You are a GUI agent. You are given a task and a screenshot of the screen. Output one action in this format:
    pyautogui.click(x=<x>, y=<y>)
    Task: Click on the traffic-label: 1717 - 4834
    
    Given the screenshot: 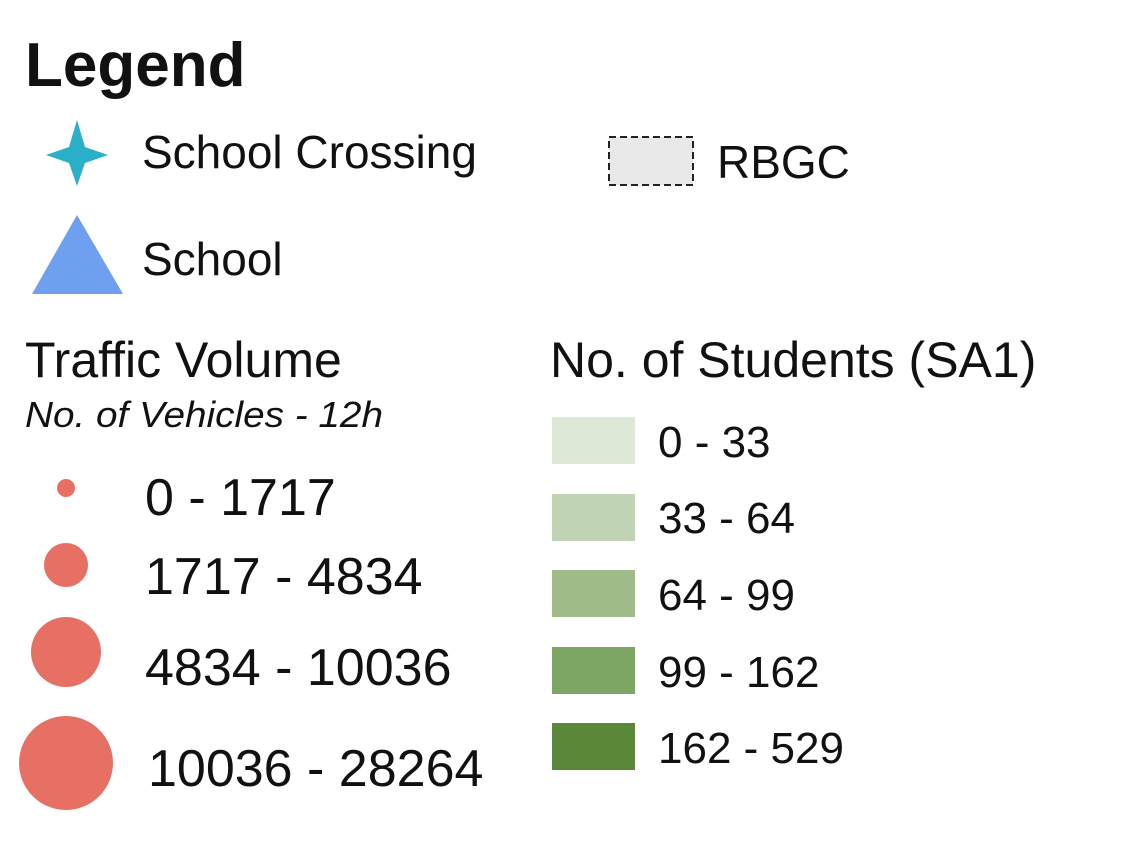 What is the action you would take?
    pyautogui.click(x=284, y=577)
    